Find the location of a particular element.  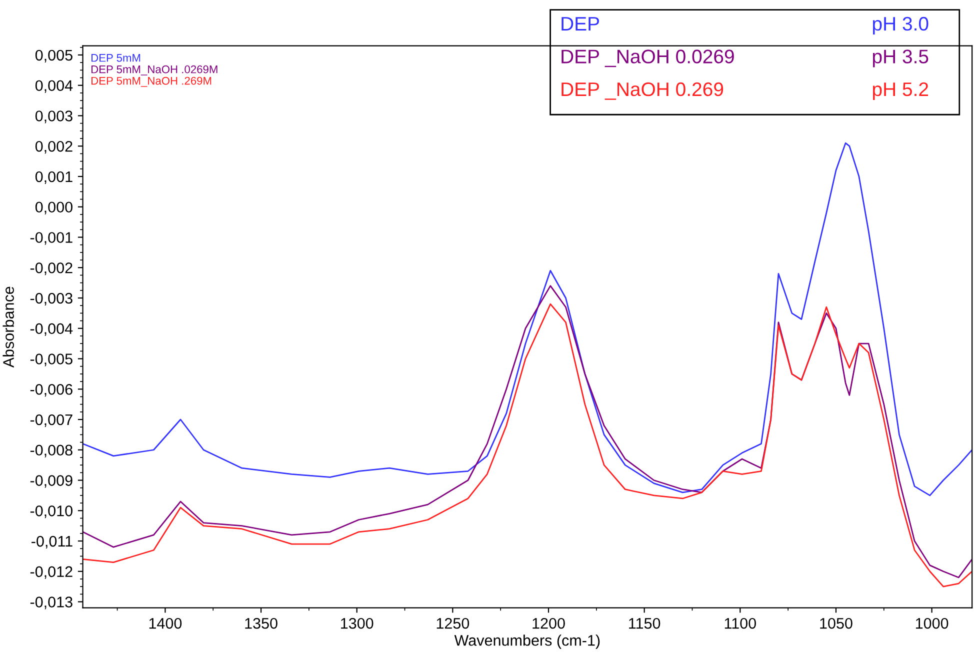

y-tick-label: -0,005 is located at coordinates (51, 360).